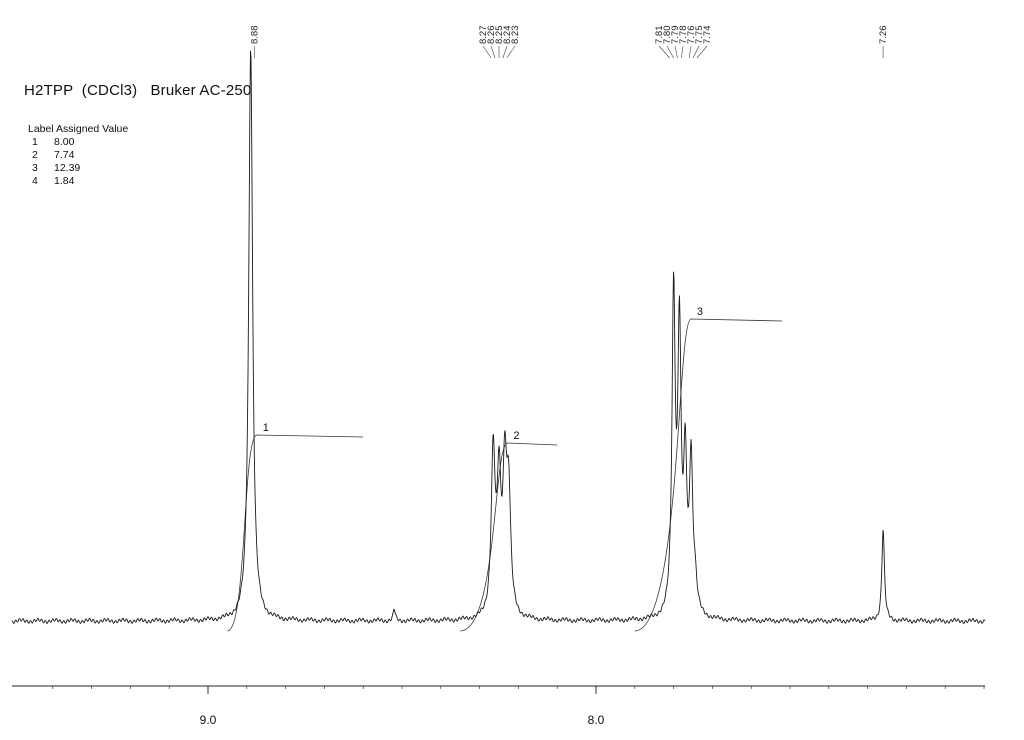  Describe the element at coordinates (707, 35) in the screenshot. I see `peak-label: 7.74` at that location.